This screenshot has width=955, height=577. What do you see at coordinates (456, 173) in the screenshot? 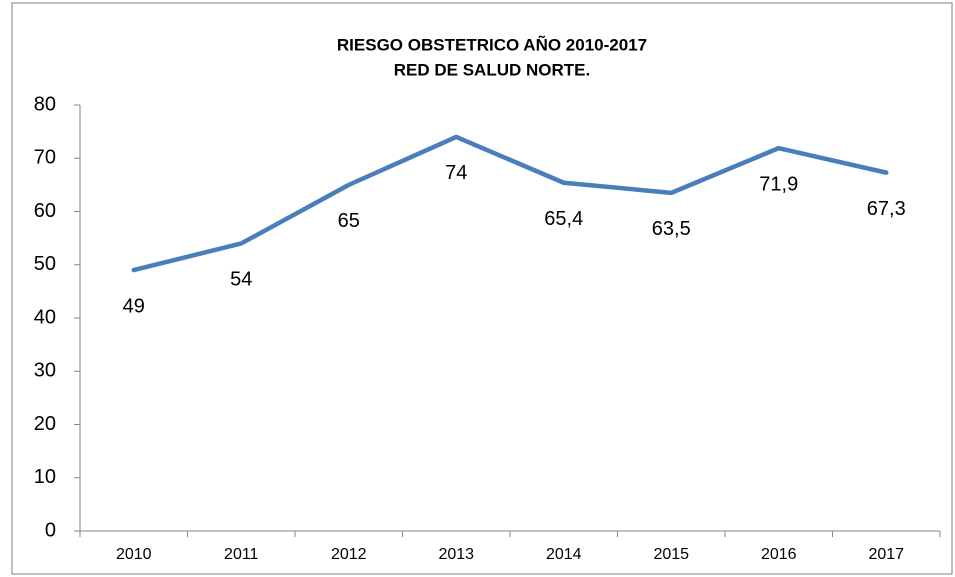
I see `data-label: 74` at bounding box center [456, 173].